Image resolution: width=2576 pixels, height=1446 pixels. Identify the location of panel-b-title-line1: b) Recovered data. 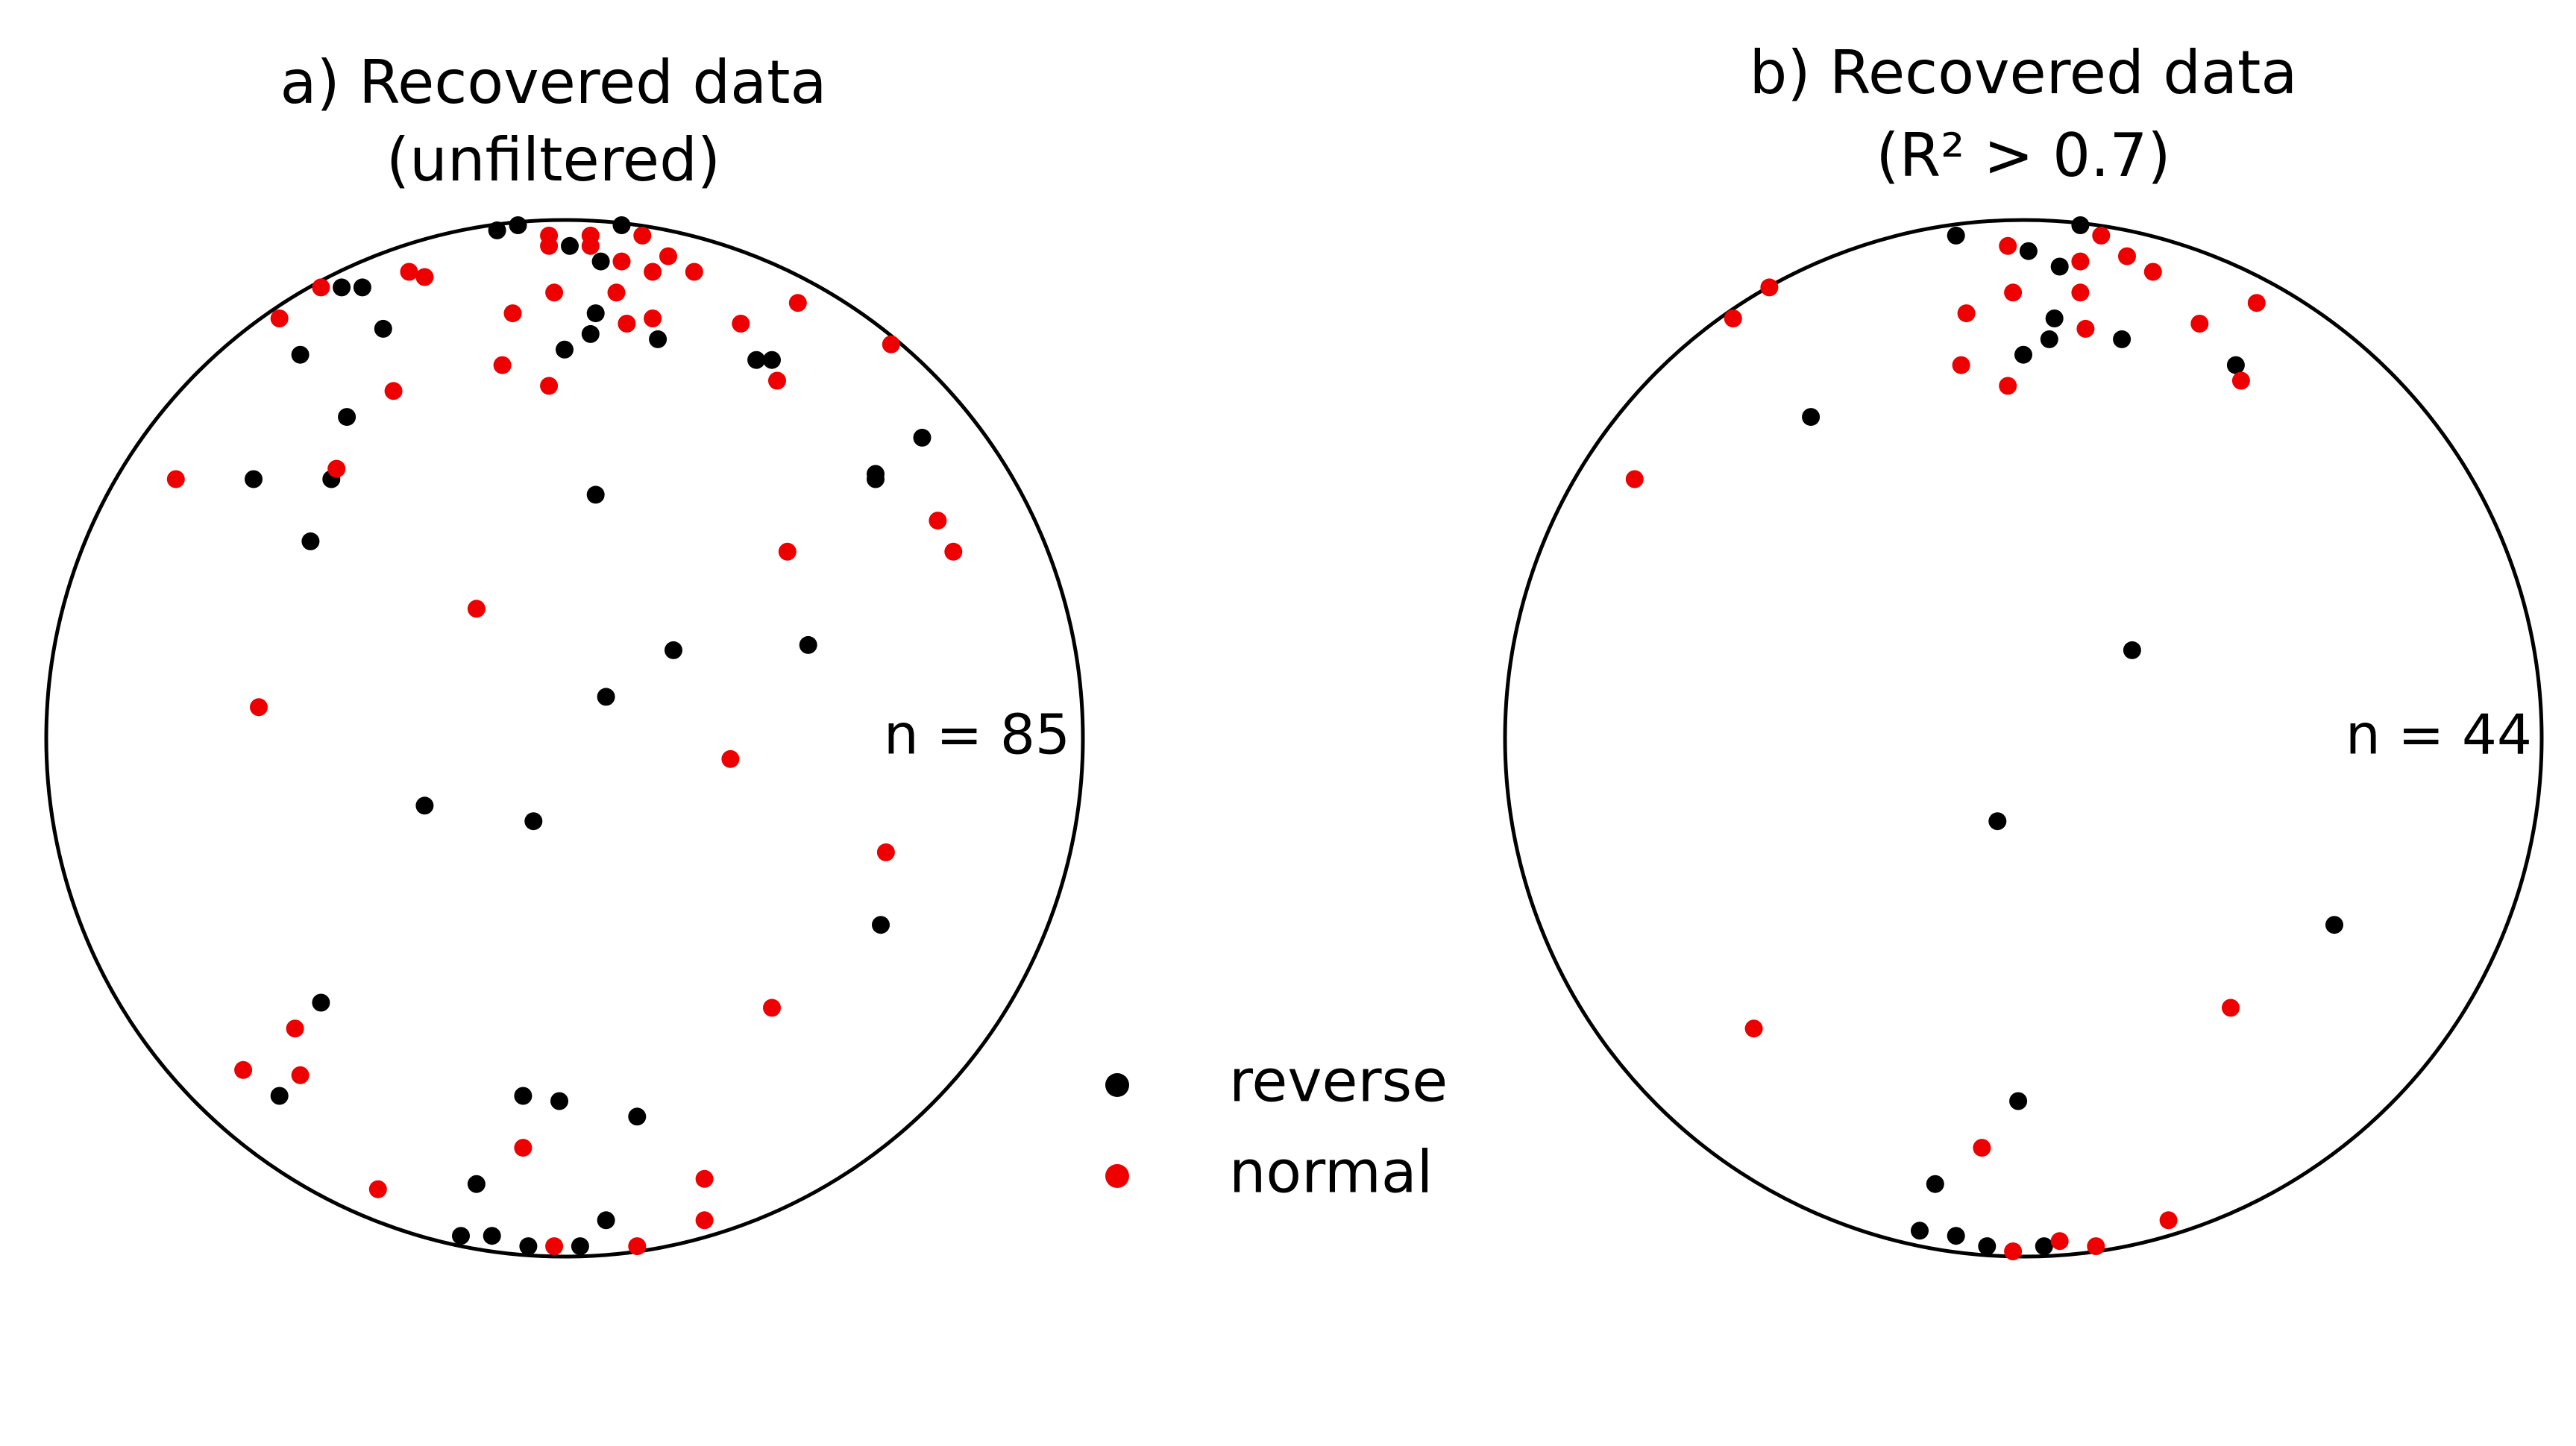
(2024, 72).